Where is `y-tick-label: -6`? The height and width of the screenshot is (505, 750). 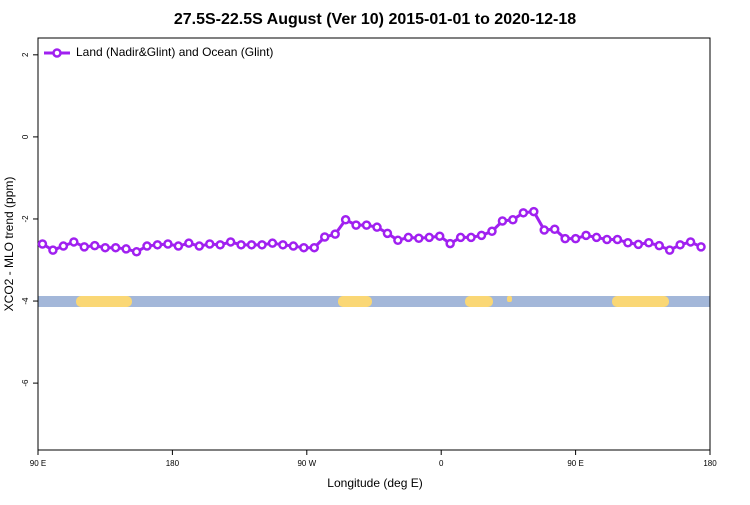
y-tick-label: -6 is located at coordinates (25, 383).